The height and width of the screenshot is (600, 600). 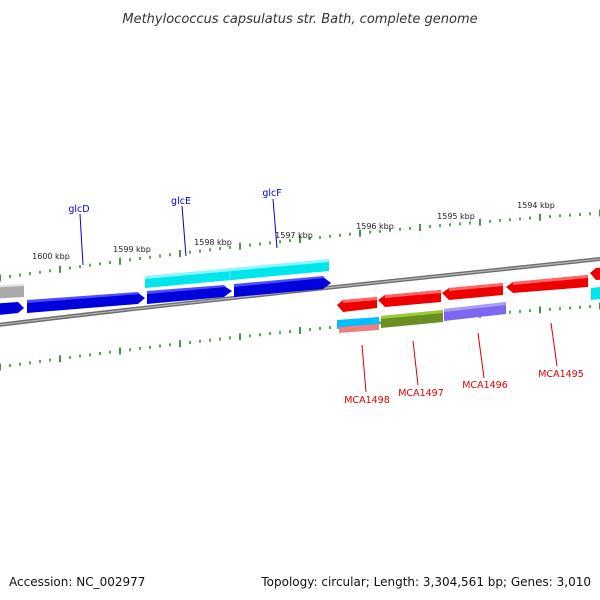 I want to click on gene-label-MCA1498: MCA1498, so click(x=367, y=400).